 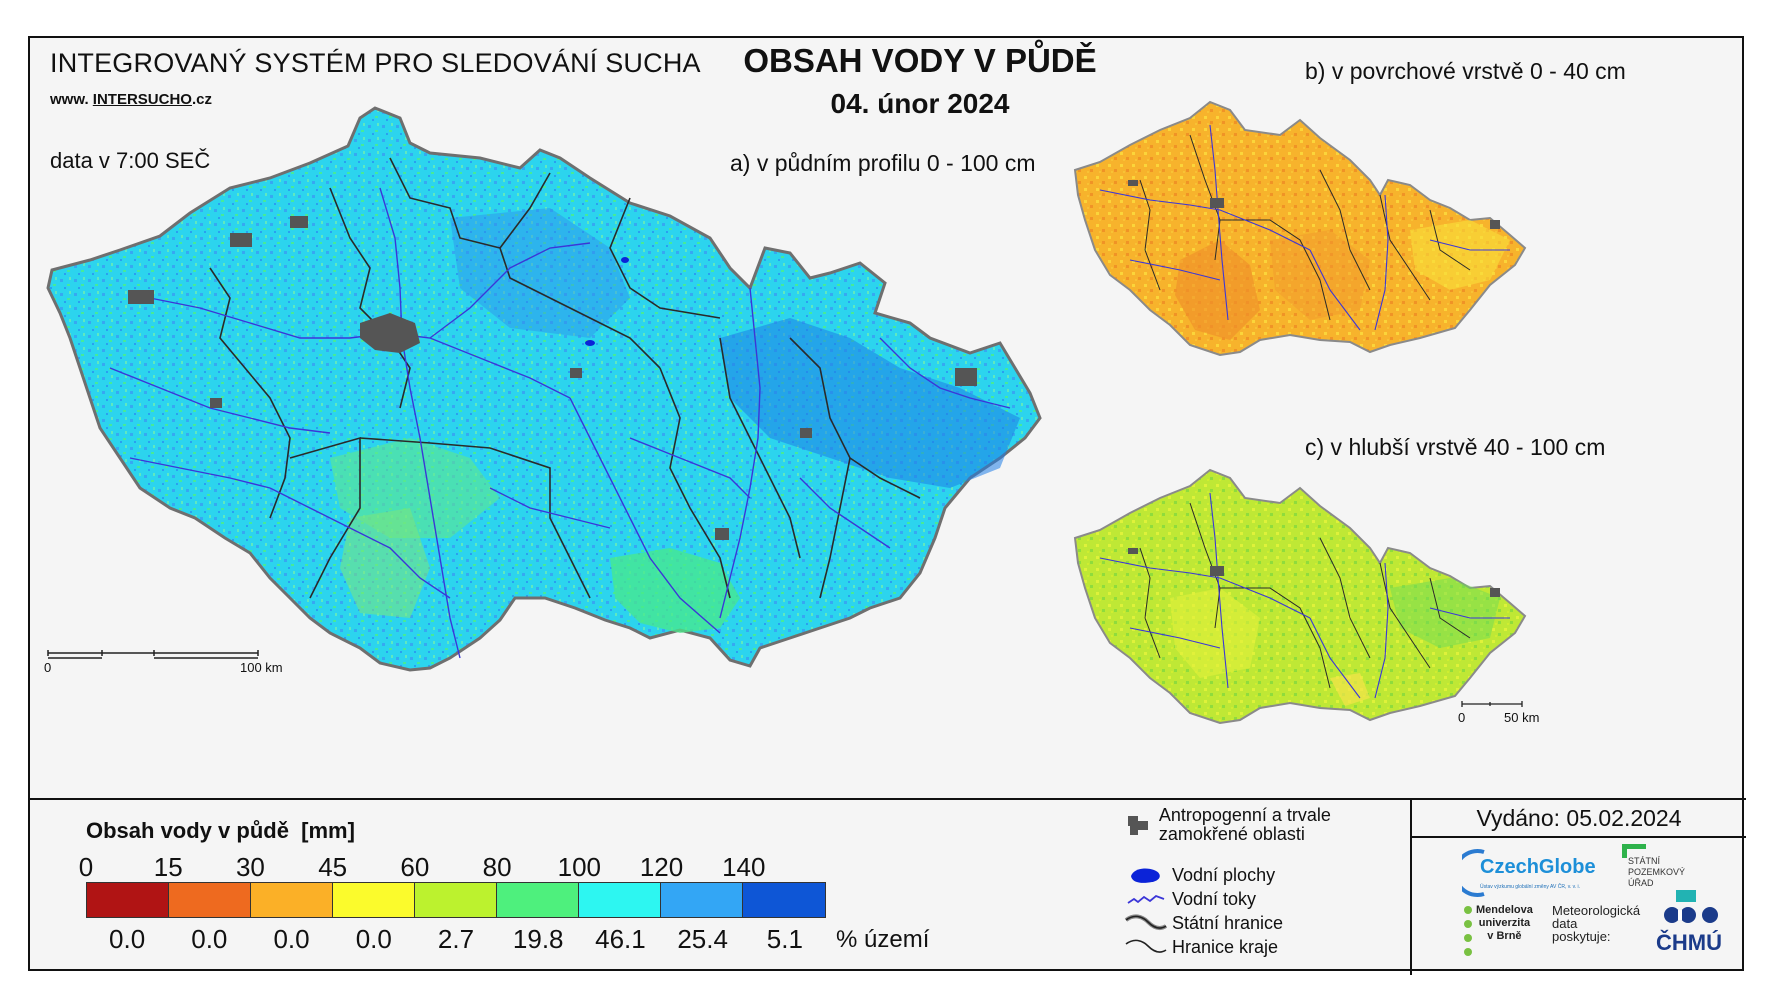 I want to click on map-c-urban-areas, so click(x=1314, y=572).